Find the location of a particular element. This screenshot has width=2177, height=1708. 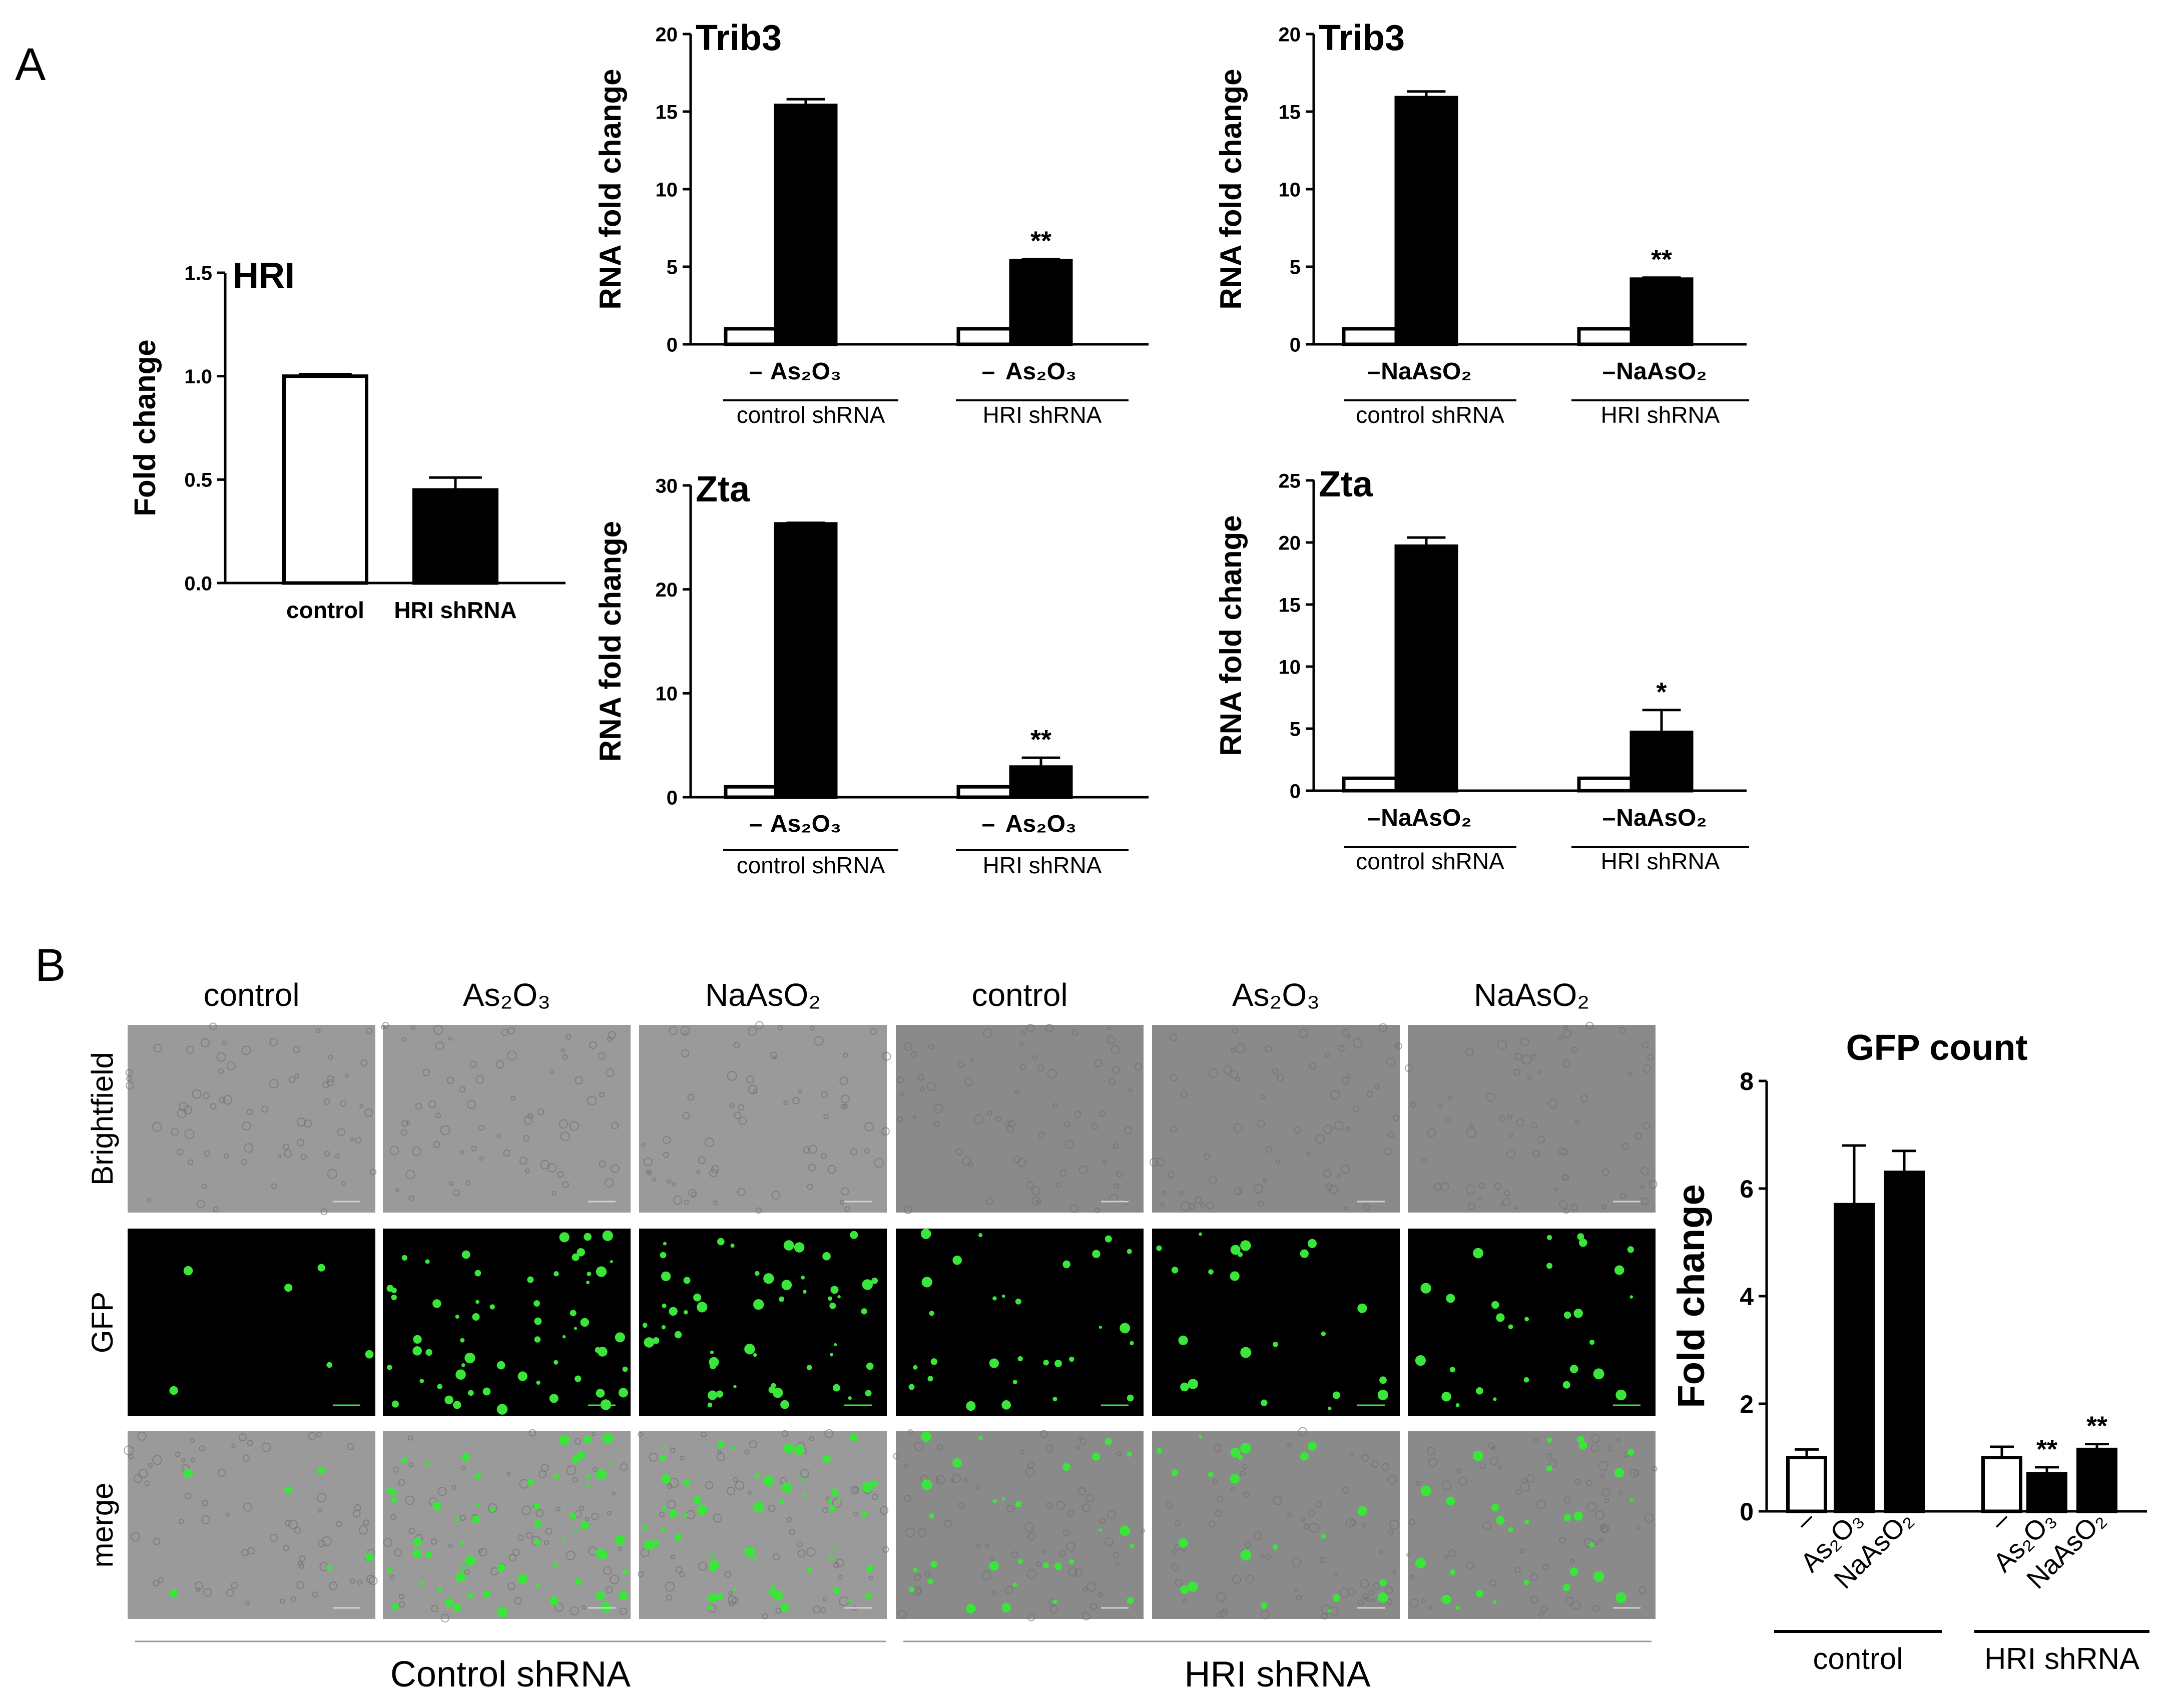

chart-title: Zta is located at coordinates (723, 489).